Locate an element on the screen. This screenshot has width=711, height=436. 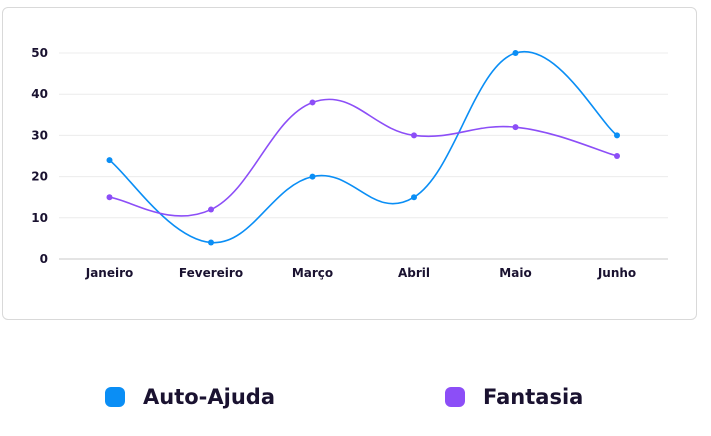
y-tick-label: 50 is located at coordinates (39, 53).